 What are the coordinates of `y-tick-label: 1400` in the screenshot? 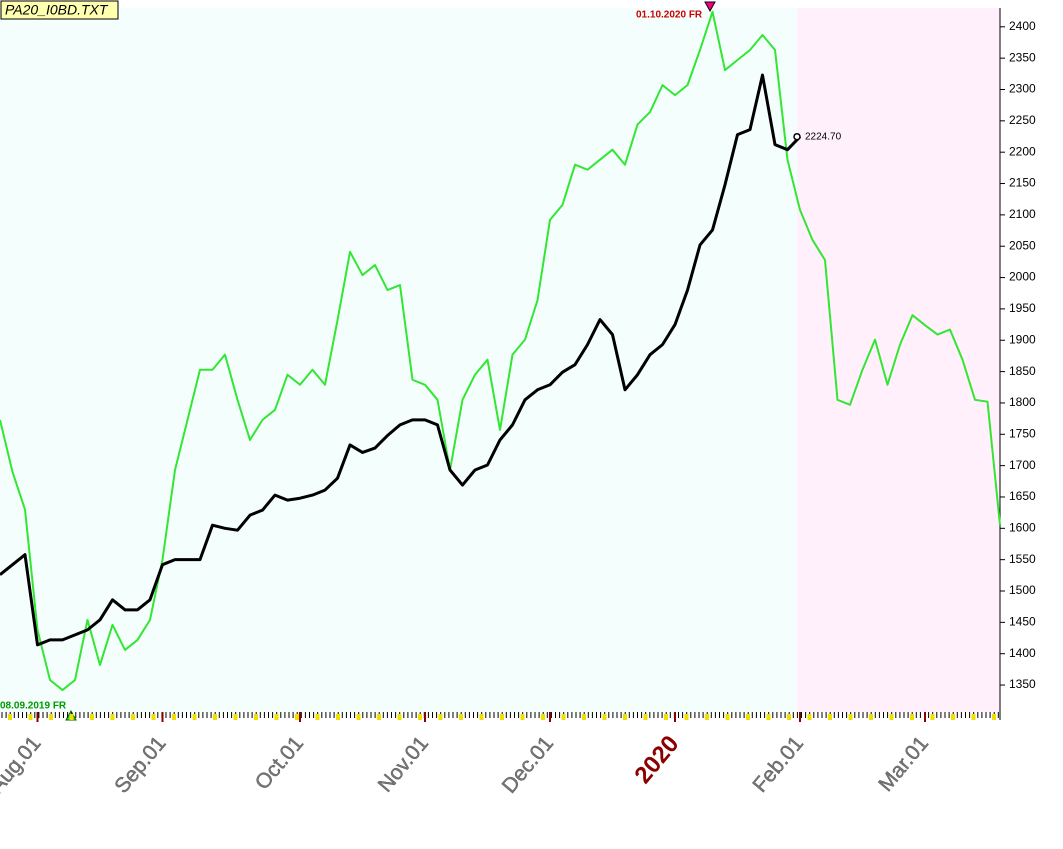 It's located at (1022, 653).